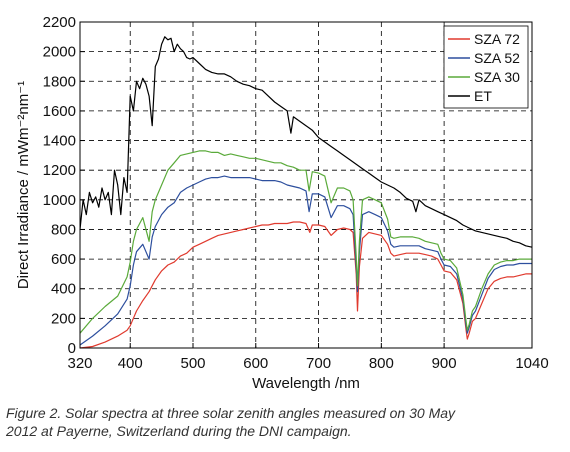 Image resolution: width=570 pixels, height=452 pixels. What do you see at coordinates (63, 259) in the screenshot?
I see `y-tick-label: 600` at bounding box center [63, 259].